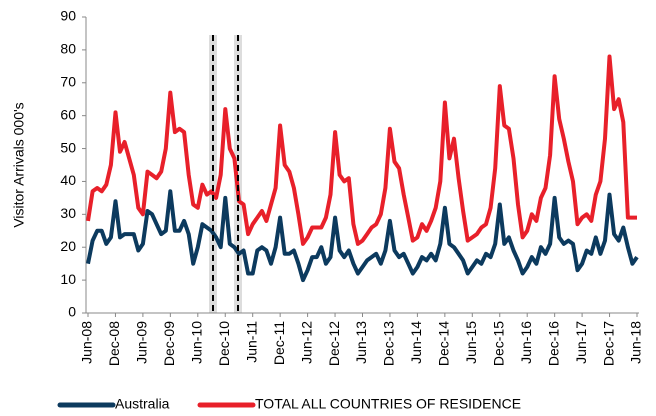 This screenshot has height=416, width=656. Describe the element at coordinates (498, 343) in the screenshot. I see `x-tick-label: Dec-15` at that location.